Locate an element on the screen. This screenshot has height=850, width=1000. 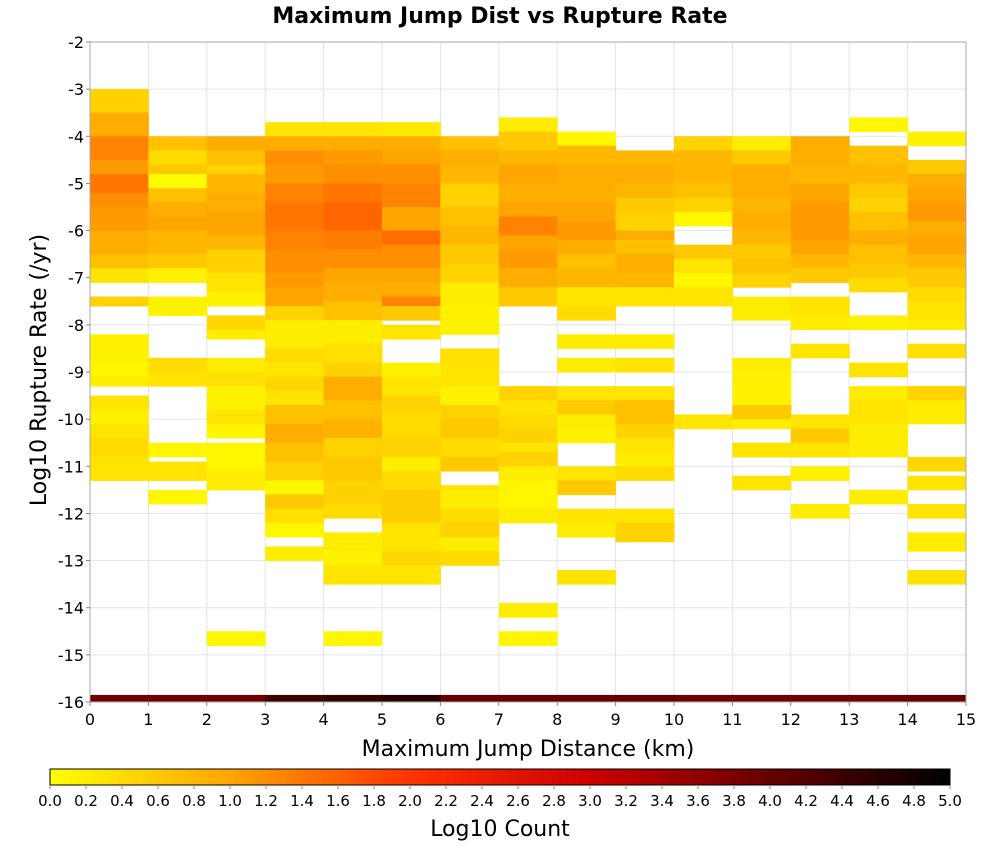
x-tick-label: 15 is located at coordinates (966, 719).